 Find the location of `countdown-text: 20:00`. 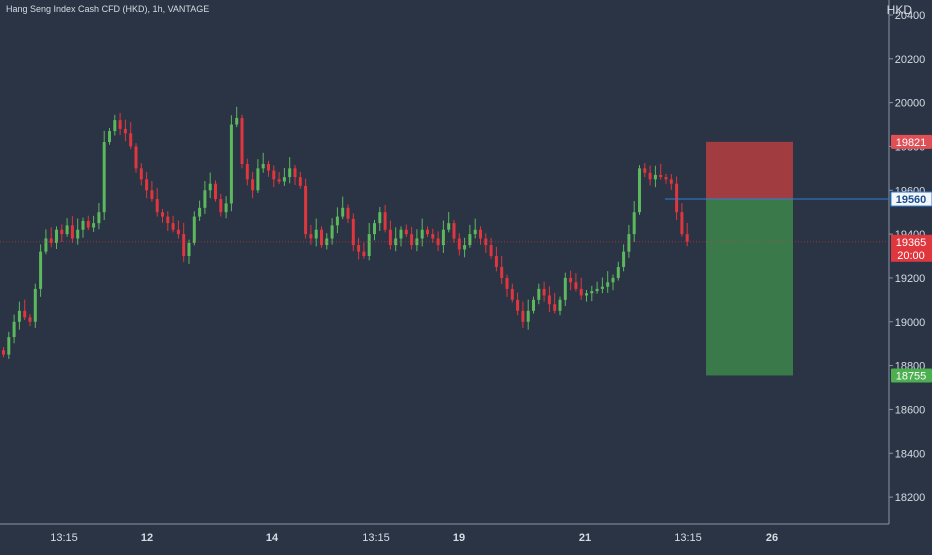

countdown-text: 20:00 is located at coordinates (911, 256).